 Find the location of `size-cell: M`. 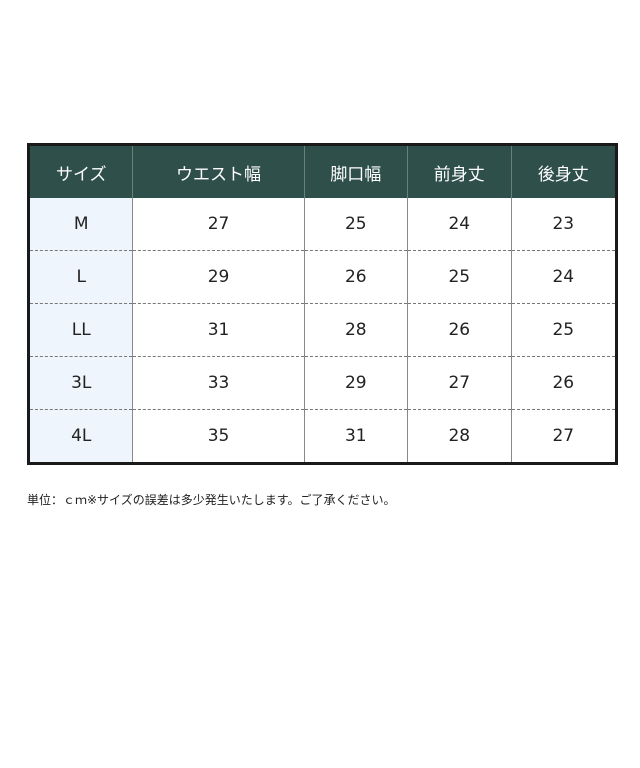

size-cell: M is located at coordinates (80, 224).